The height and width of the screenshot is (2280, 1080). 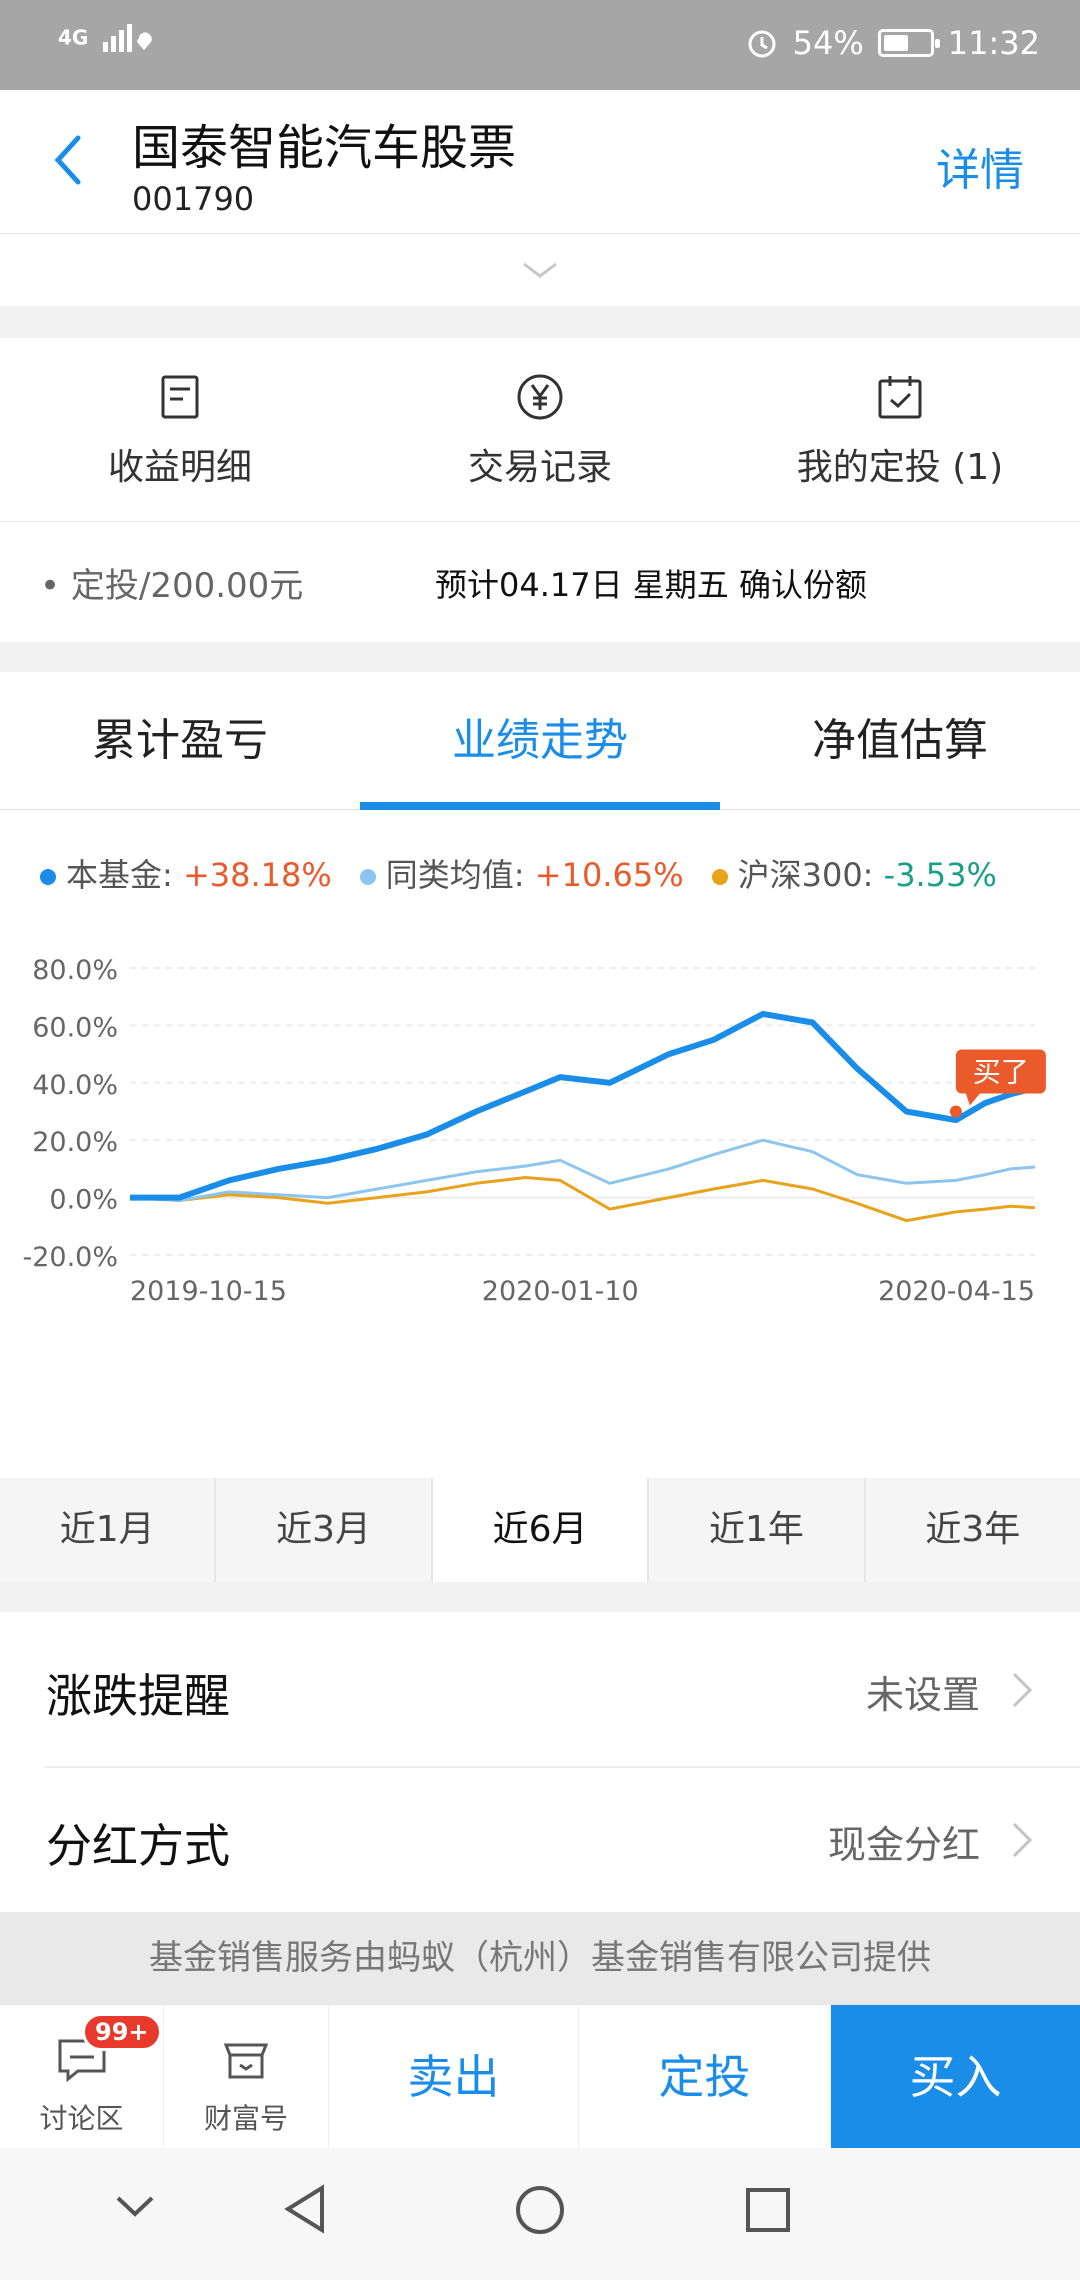 I want to click on fund-name: 国泰智能汽车股票, so click(x=324, y=148).